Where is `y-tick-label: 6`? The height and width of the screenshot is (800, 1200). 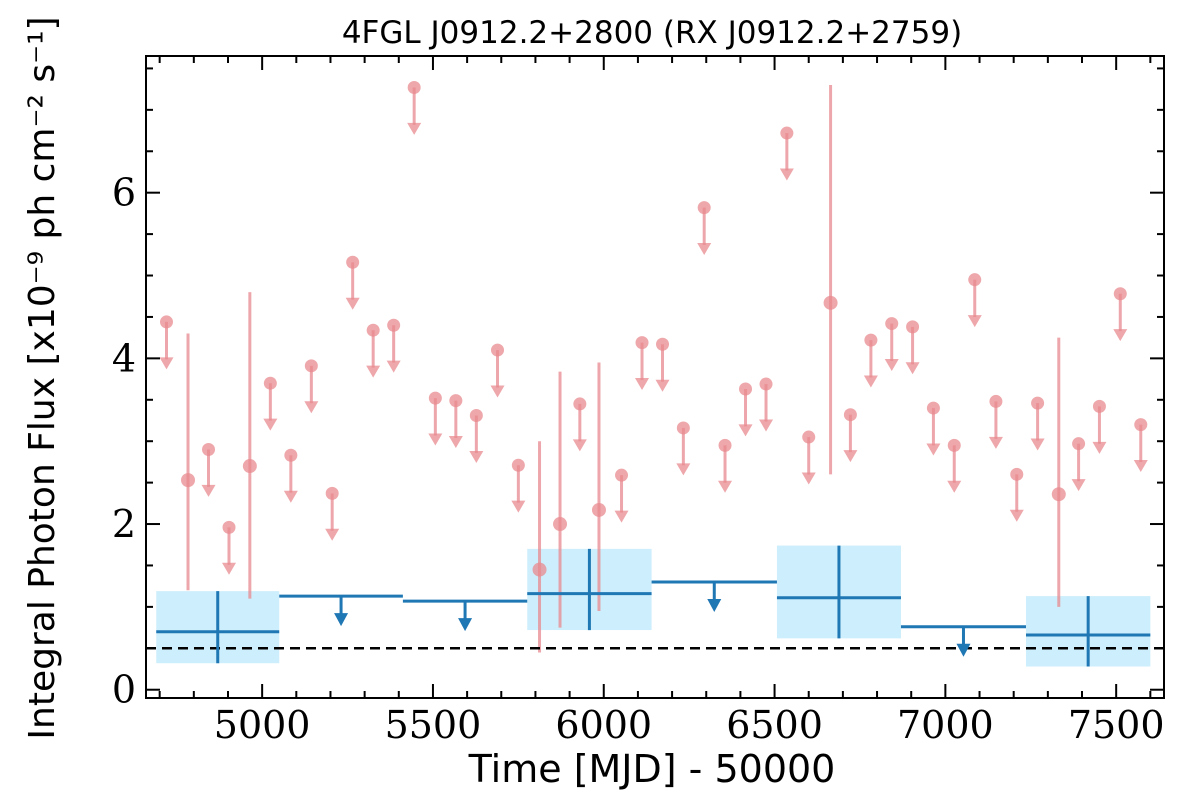 y-tick-label: 6 is located at coordinates (124, 193).